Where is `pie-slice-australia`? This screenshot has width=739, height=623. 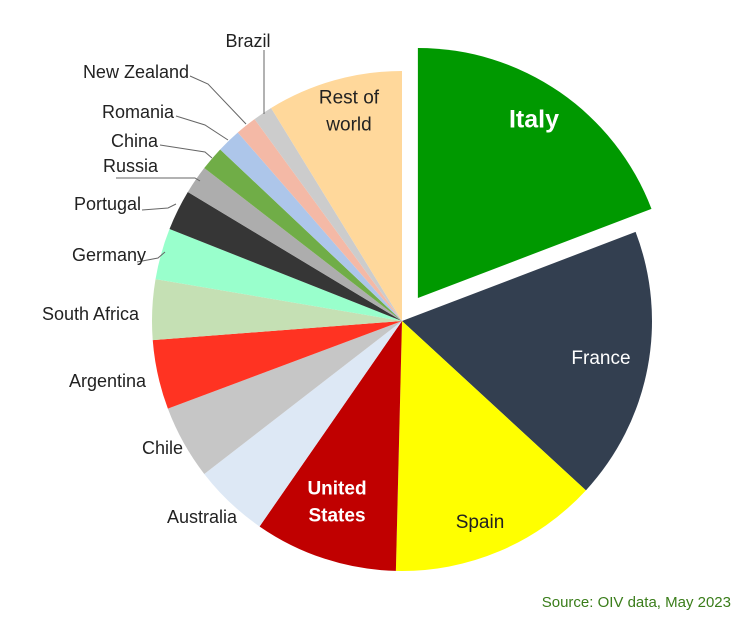 pie-slice-australia is located at coordinates (303, 424).